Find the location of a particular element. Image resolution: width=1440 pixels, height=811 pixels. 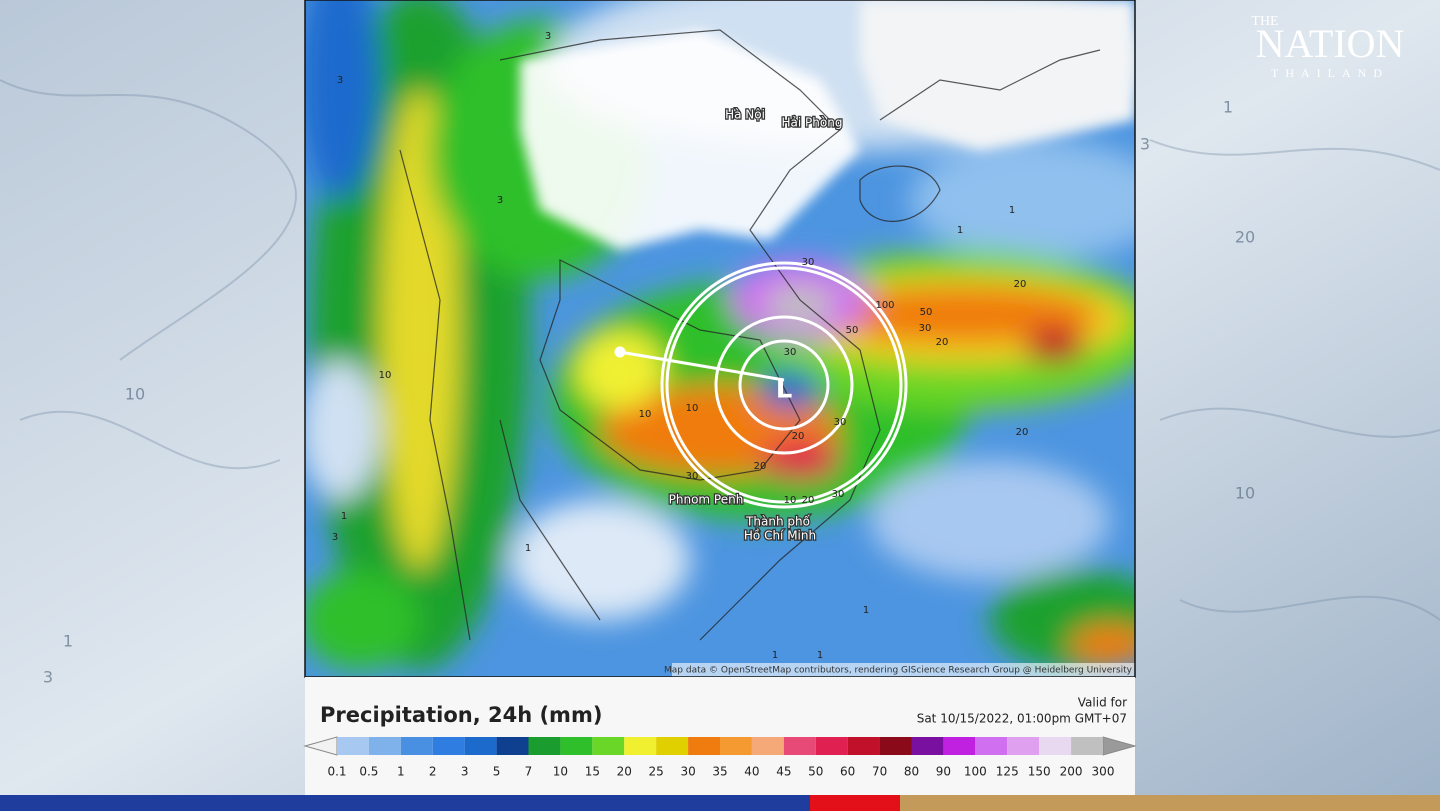

legend-label: 10 is located at coordinates (560, 772).